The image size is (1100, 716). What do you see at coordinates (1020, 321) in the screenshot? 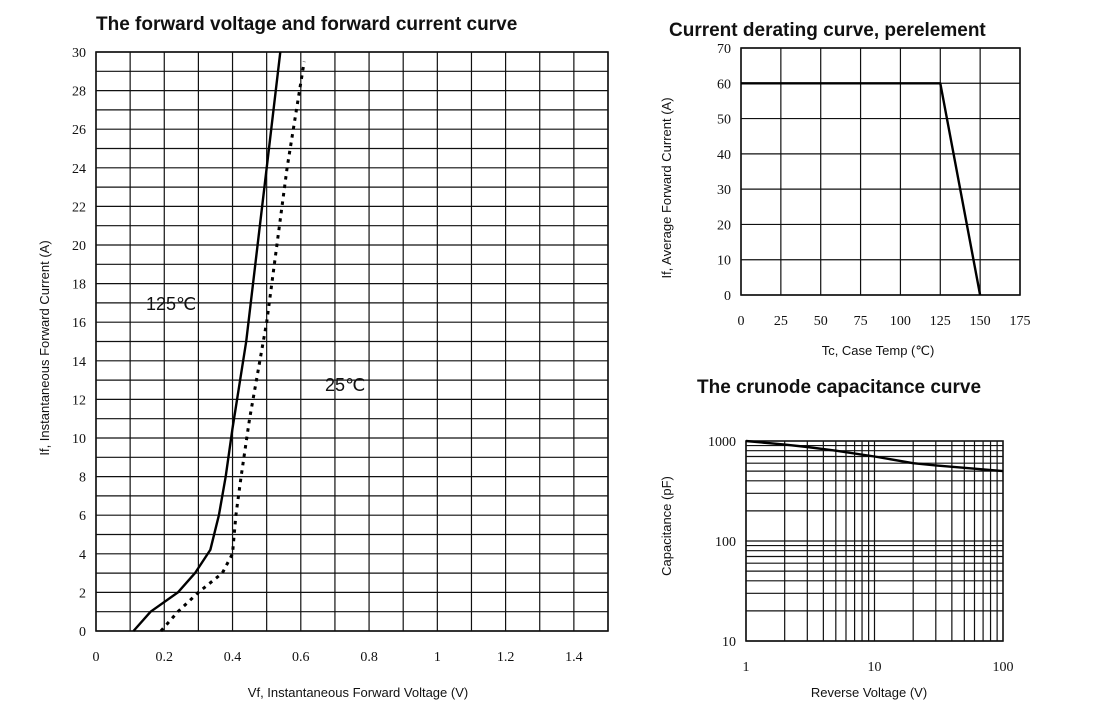
I see `x-tick-label: 175` at bounding box center [1020, 321].